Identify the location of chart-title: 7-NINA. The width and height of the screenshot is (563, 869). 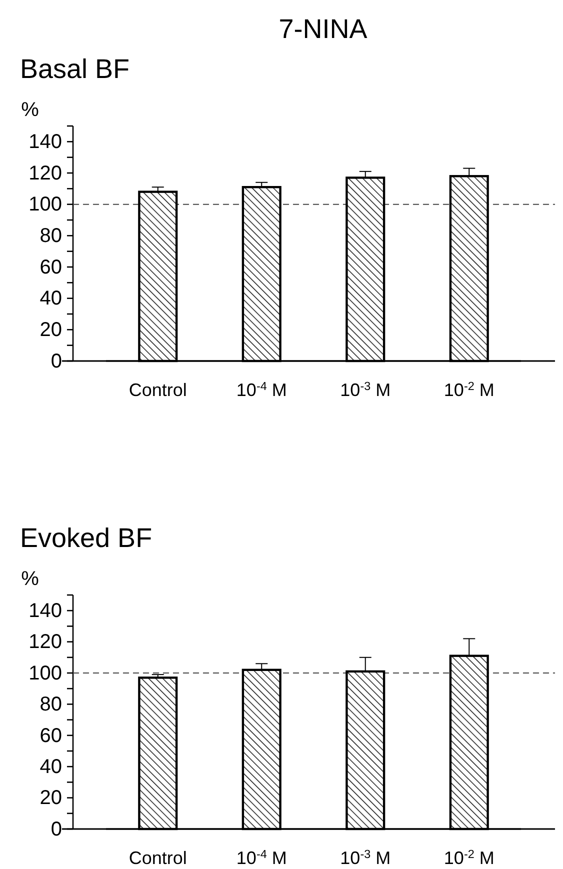
(323, 29).